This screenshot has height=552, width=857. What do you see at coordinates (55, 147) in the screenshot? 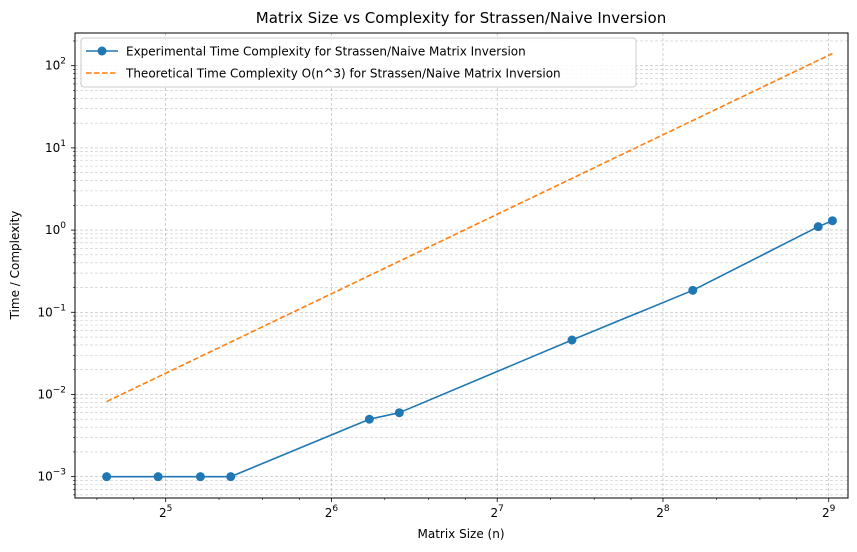
I see `y-tick-label: 101` at bounding box center [55, 147].